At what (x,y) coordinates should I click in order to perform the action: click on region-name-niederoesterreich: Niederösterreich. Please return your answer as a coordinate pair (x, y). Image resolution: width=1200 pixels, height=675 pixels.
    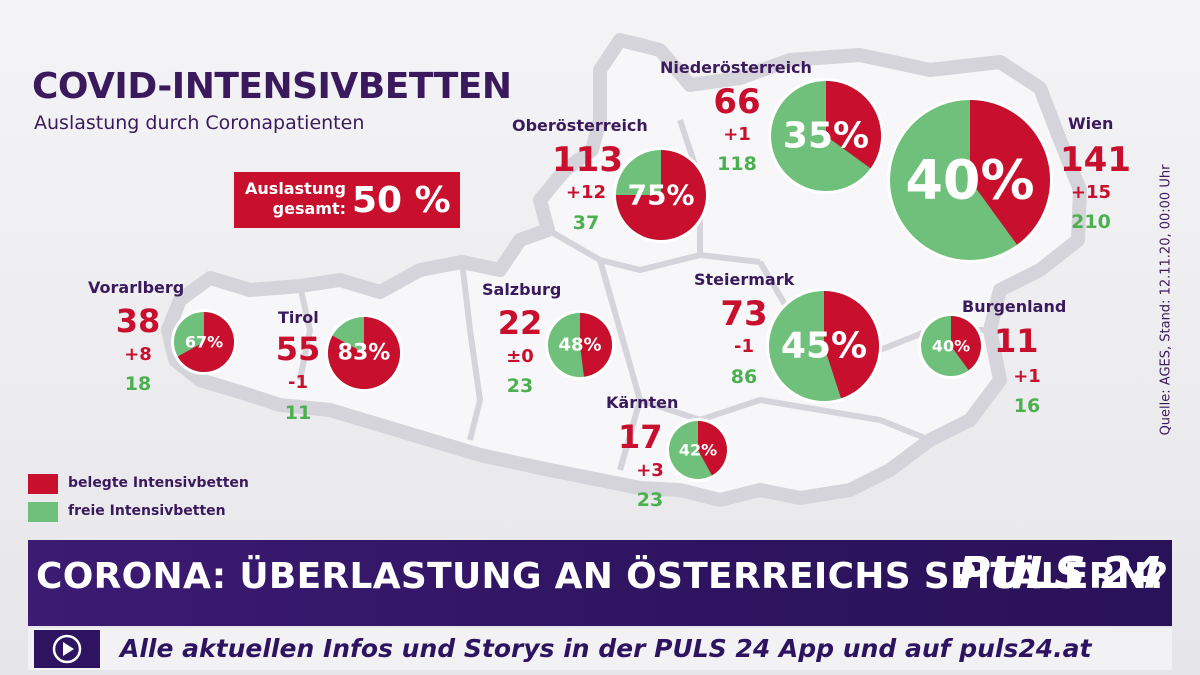
    Looking at the image, I should click on (736, 67).